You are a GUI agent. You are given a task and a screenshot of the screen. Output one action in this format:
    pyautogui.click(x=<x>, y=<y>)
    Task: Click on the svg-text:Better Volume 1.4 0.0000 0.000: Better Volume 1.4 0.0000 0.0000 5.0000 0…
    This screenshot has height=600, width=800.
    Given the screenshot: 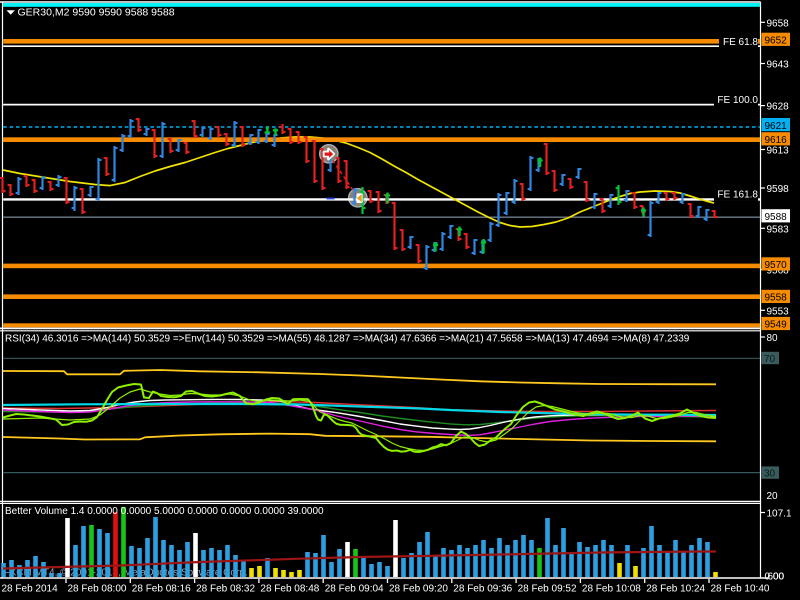 What is the action you would take?
    pyautogui.click(x=164, y=511)
    